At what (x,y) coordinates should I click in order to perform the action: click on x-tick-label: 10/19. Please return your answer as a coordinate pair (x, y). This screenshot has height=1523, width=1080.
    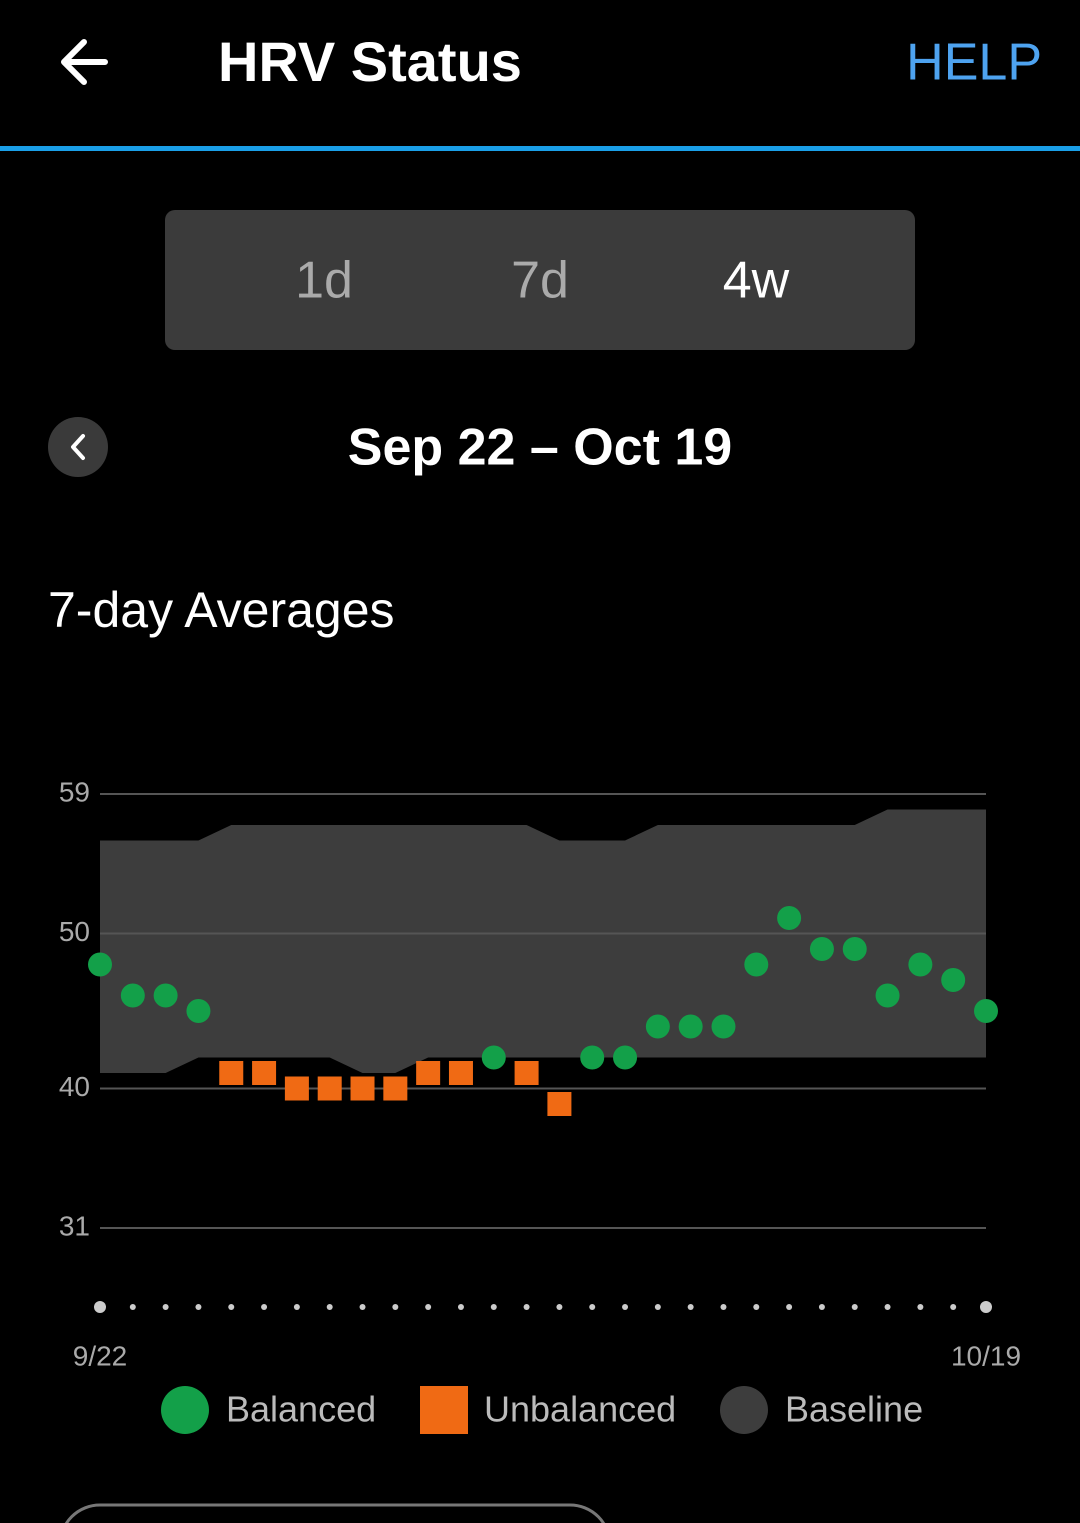
    Looking at the image, I should click on (986, 1355).